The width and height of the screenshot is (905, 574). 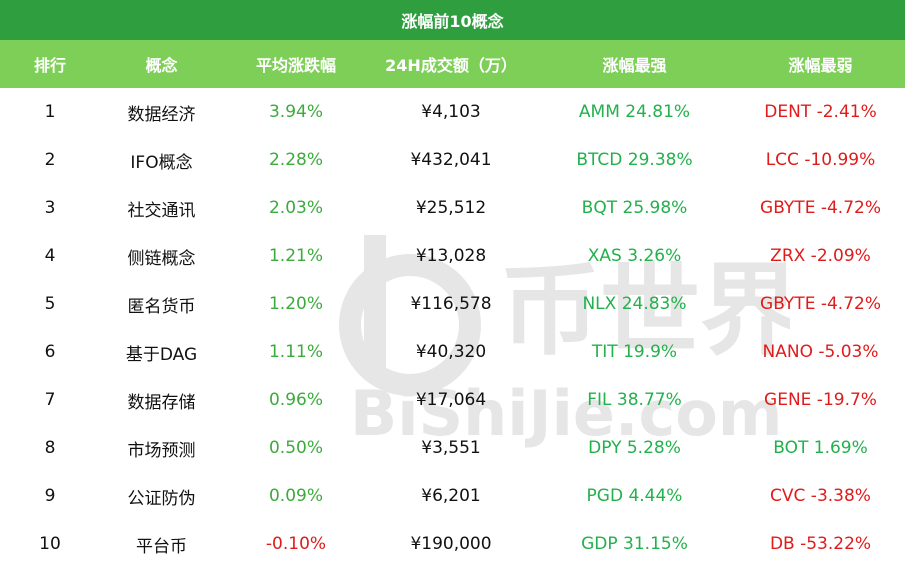 I want to click on avg-change-cell: 1.20%, so click(x=295, y=304).